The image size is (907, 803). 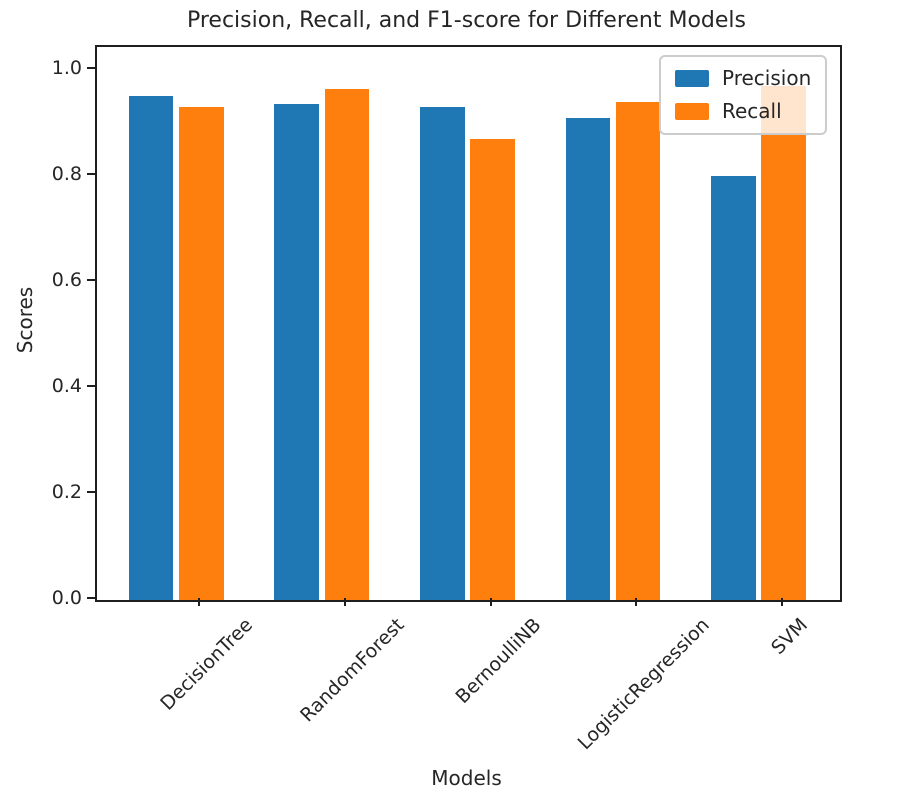 I want to click on x-tick-label: RandomForest, so click(x=352, y=670).